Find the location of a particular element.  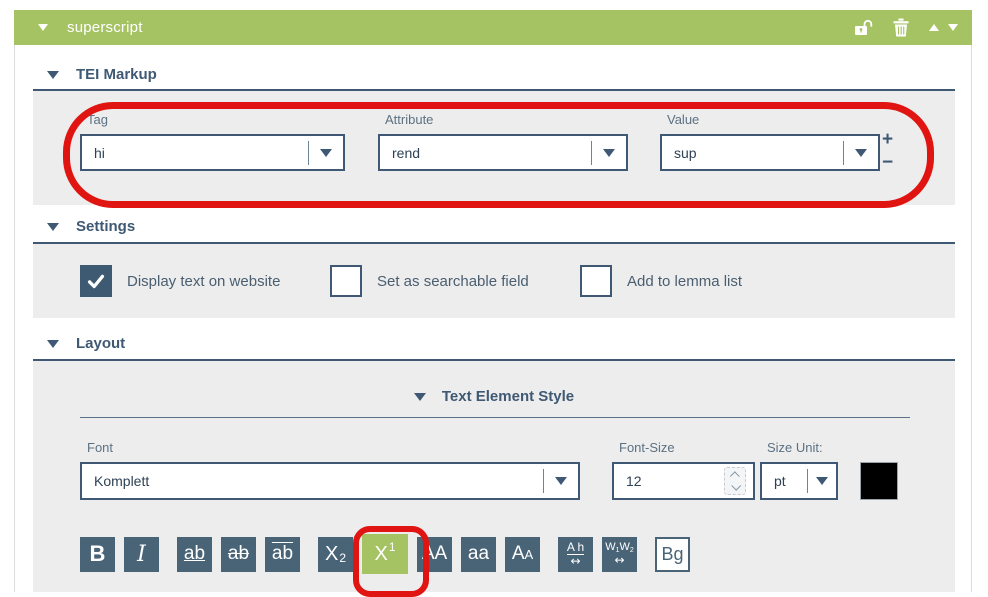

font-size-field: Font-Size 12 is located at coordinates (683, 470).